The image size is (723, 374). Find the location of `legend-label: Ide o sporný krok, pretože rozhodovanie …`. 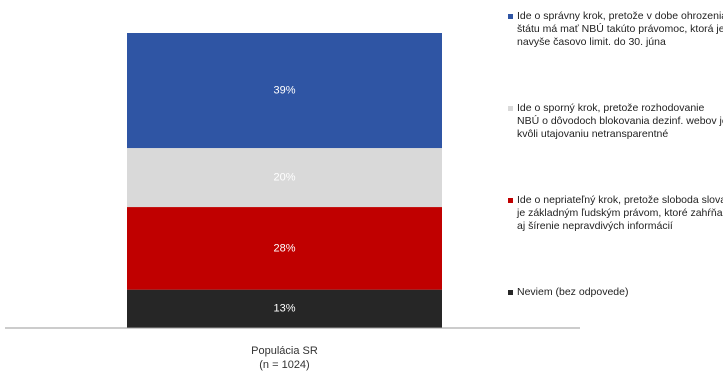

legend-label: Ide o sporný krok, pretože rozhodovanie … is located at coordinates (620, 121).